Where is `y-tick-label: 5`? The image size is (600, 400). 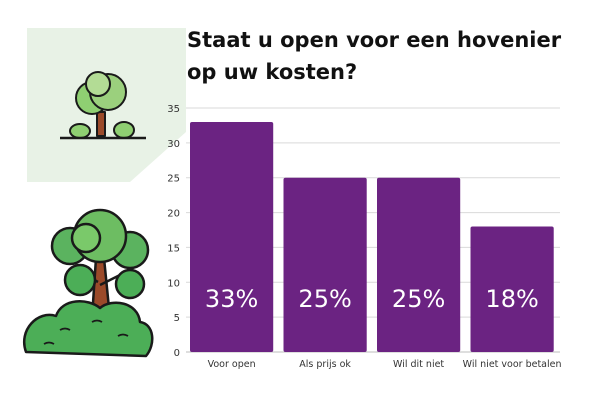
y-tick-label: 5 is located at coordinates (177, 318).